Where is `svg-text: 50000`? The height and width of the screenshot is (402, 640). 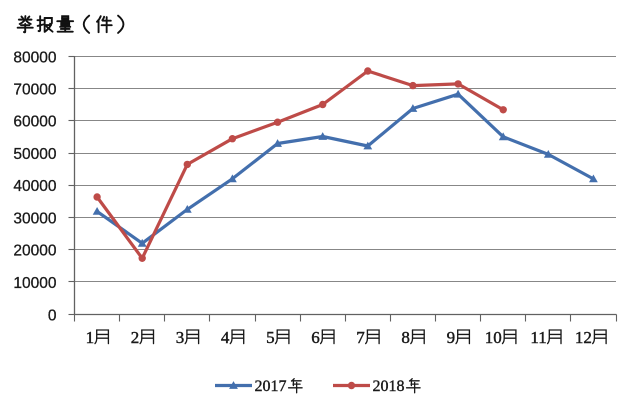
svg-text: 50000 is located at coordinates (34, 154).